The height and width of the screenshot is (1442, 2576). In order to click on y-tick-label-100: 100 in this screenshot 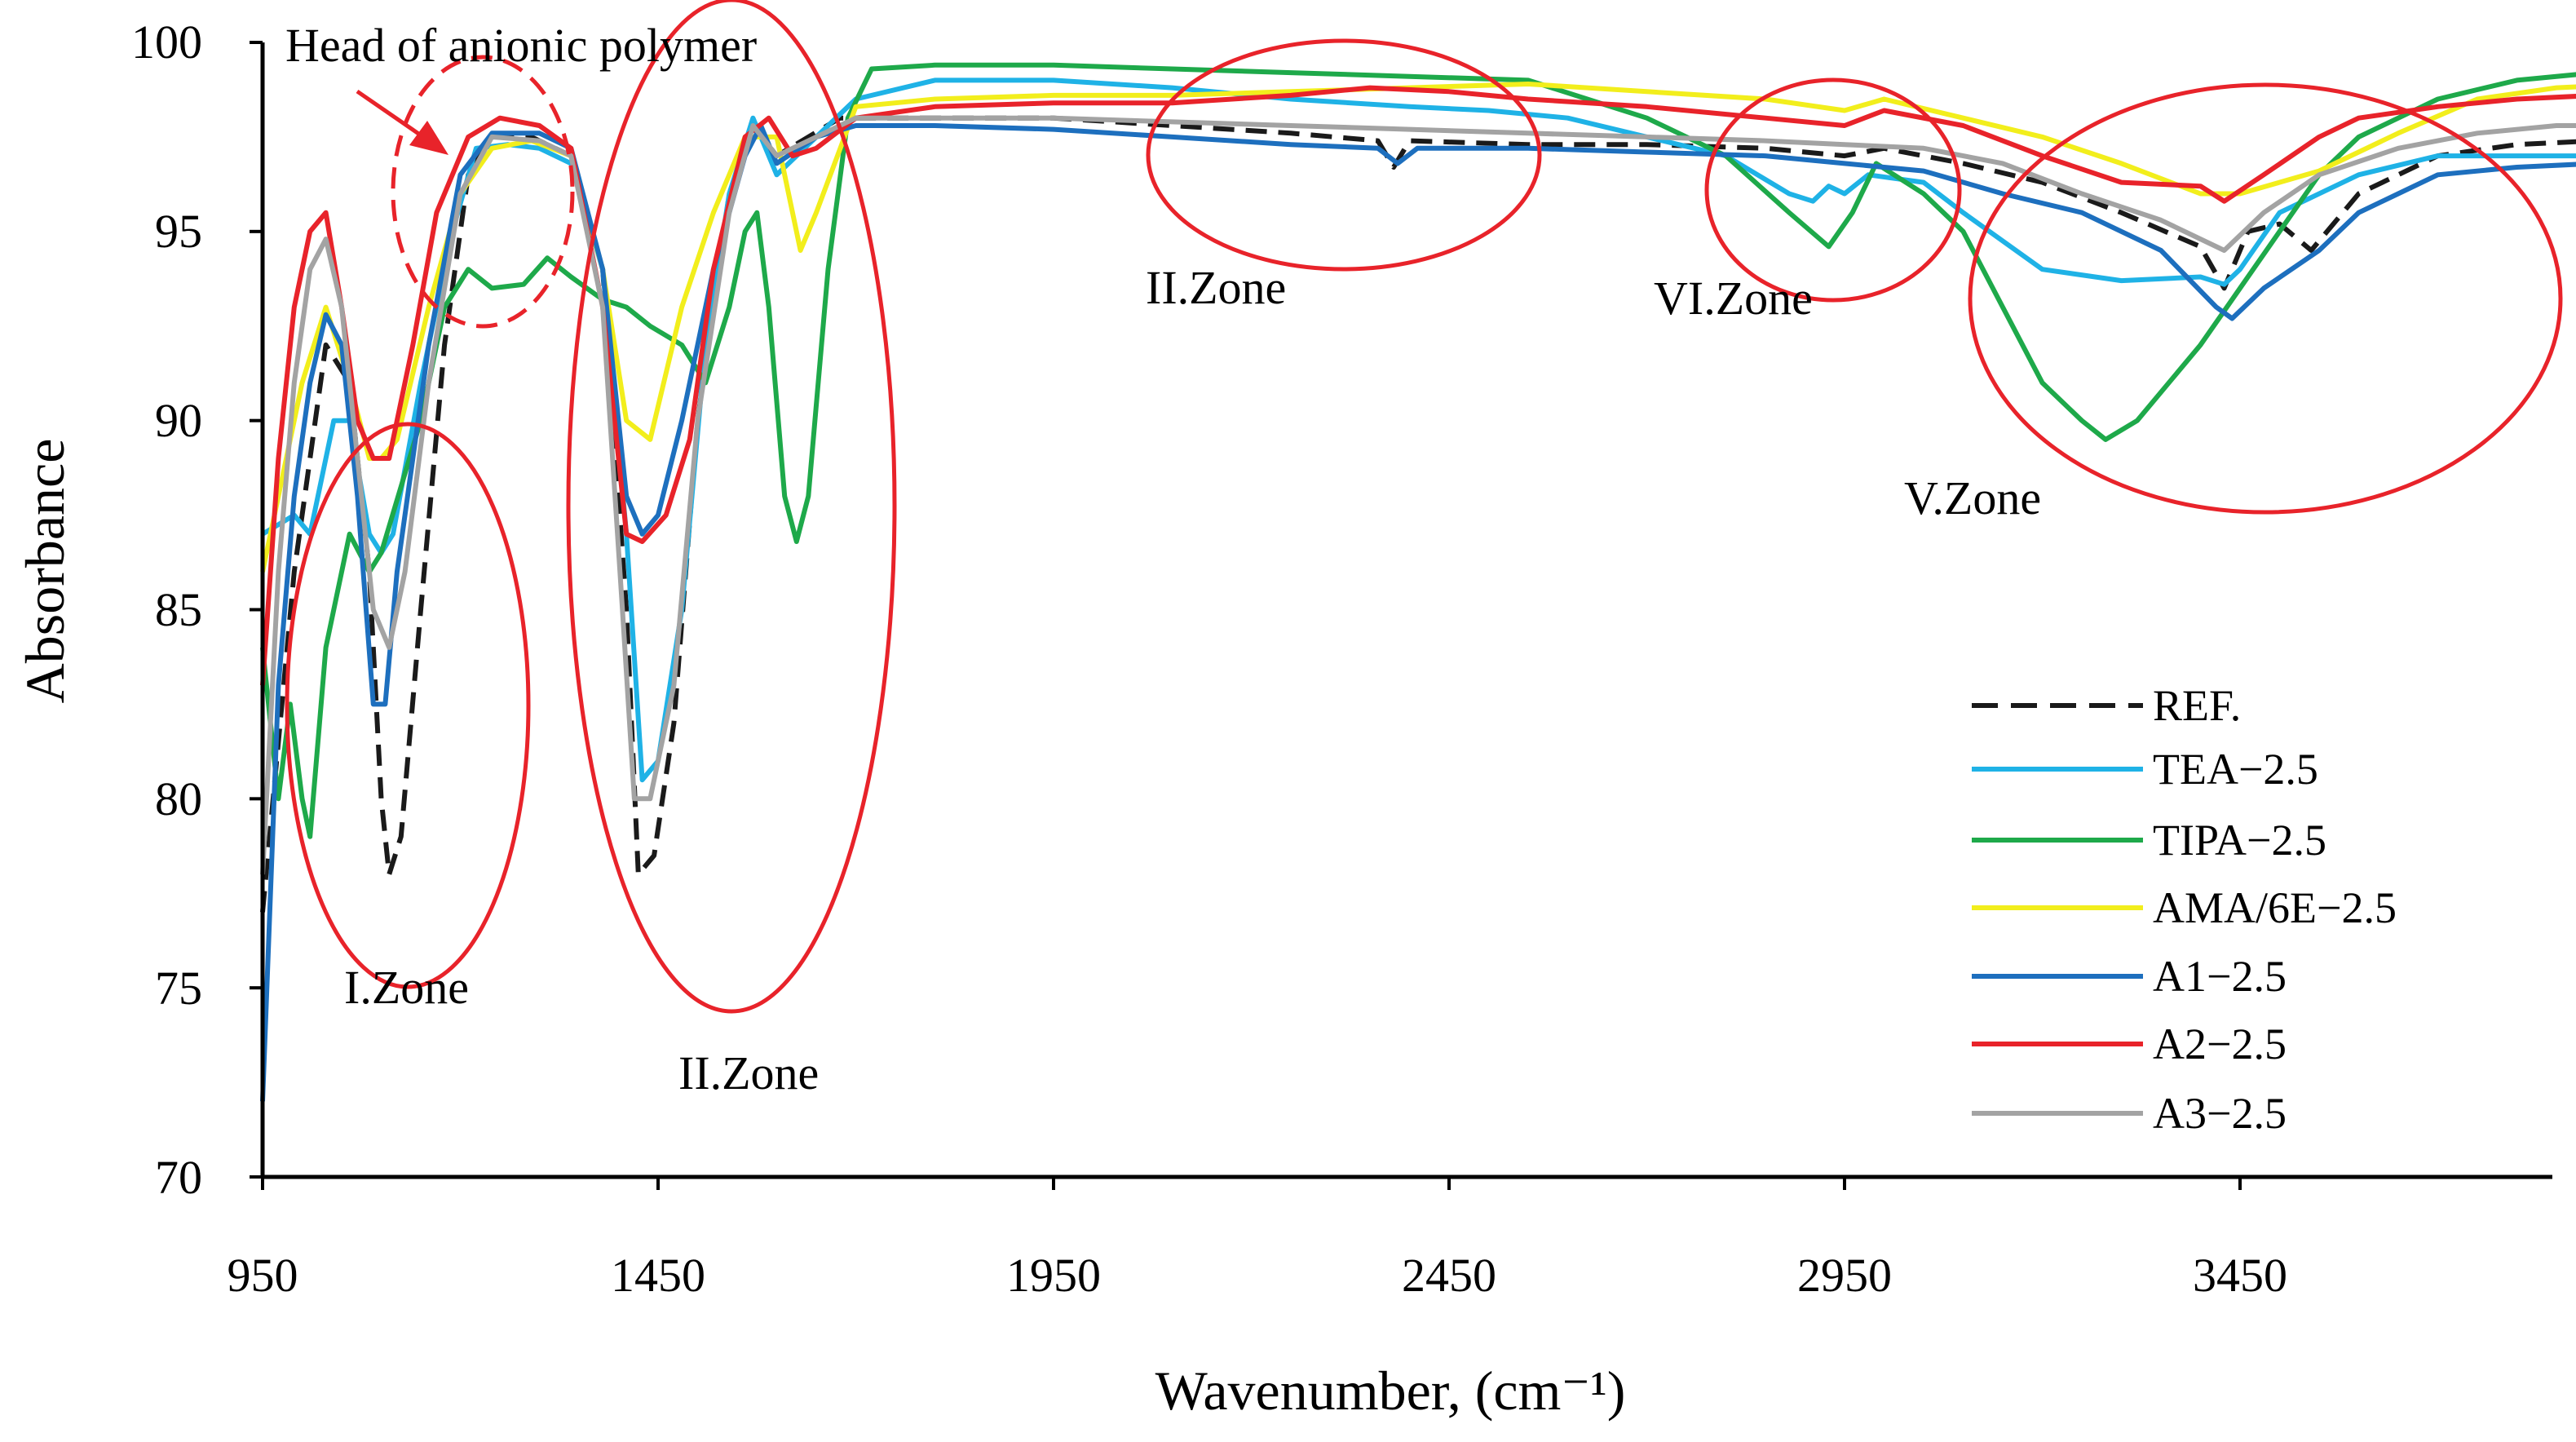, I will do `click(166, 42)`.